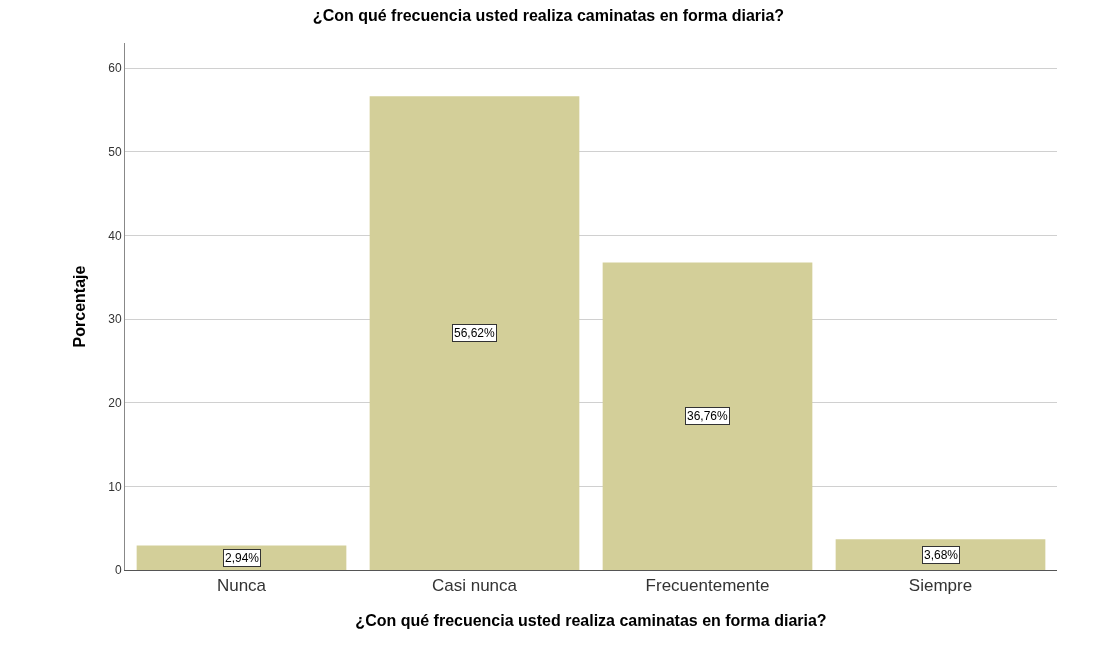  Describe the element at coordinates (118, 570) in the screenshot. I see `y-tick-label: 0` at that location.